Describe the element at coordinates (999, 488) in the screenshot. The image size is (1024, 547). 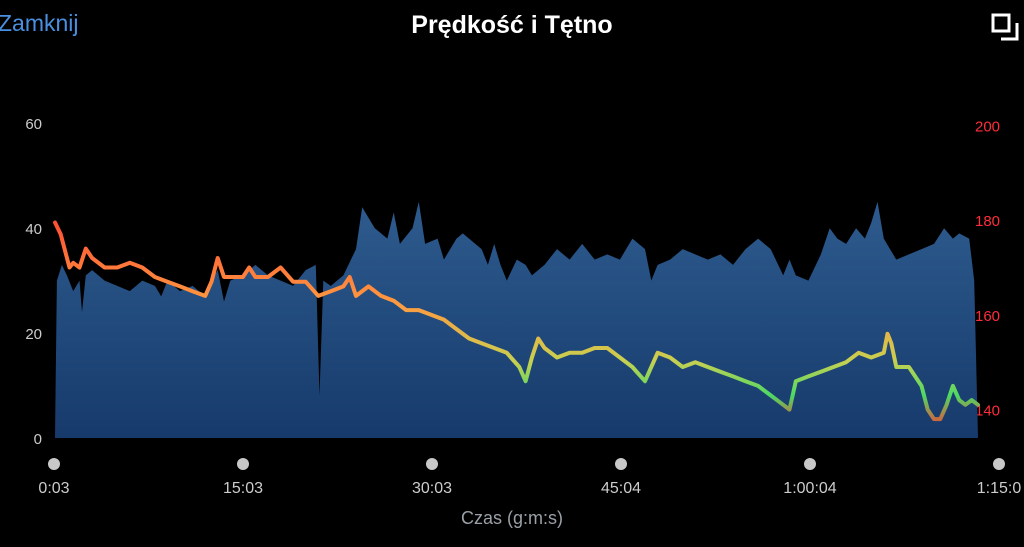
I see `x-tick-label: 1:15:0` at that location.